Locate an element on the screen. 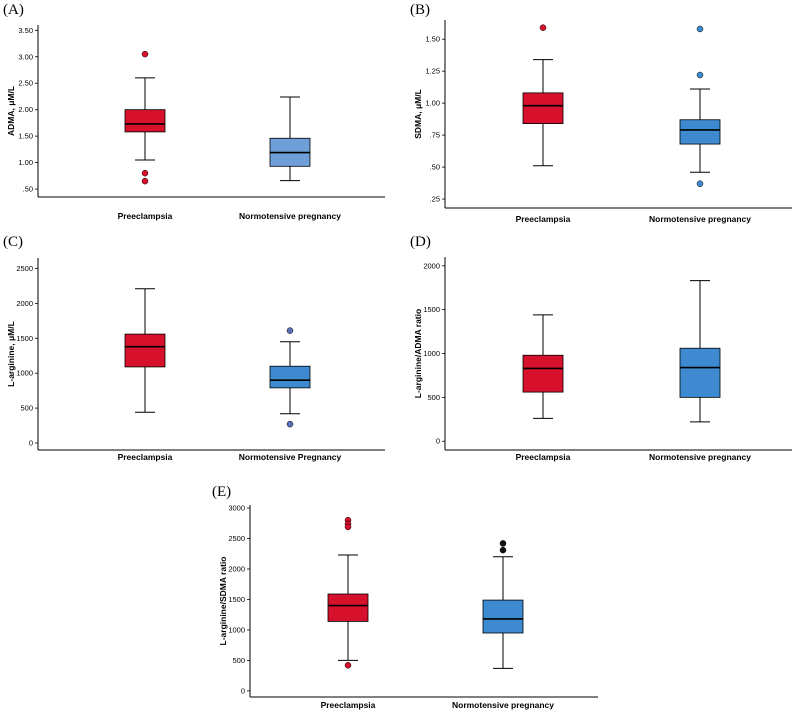 Image resolution: width=800 pixels, height=715 pixels. category-label: Normotensive Pregnancy is located at coordinates (290, 457).